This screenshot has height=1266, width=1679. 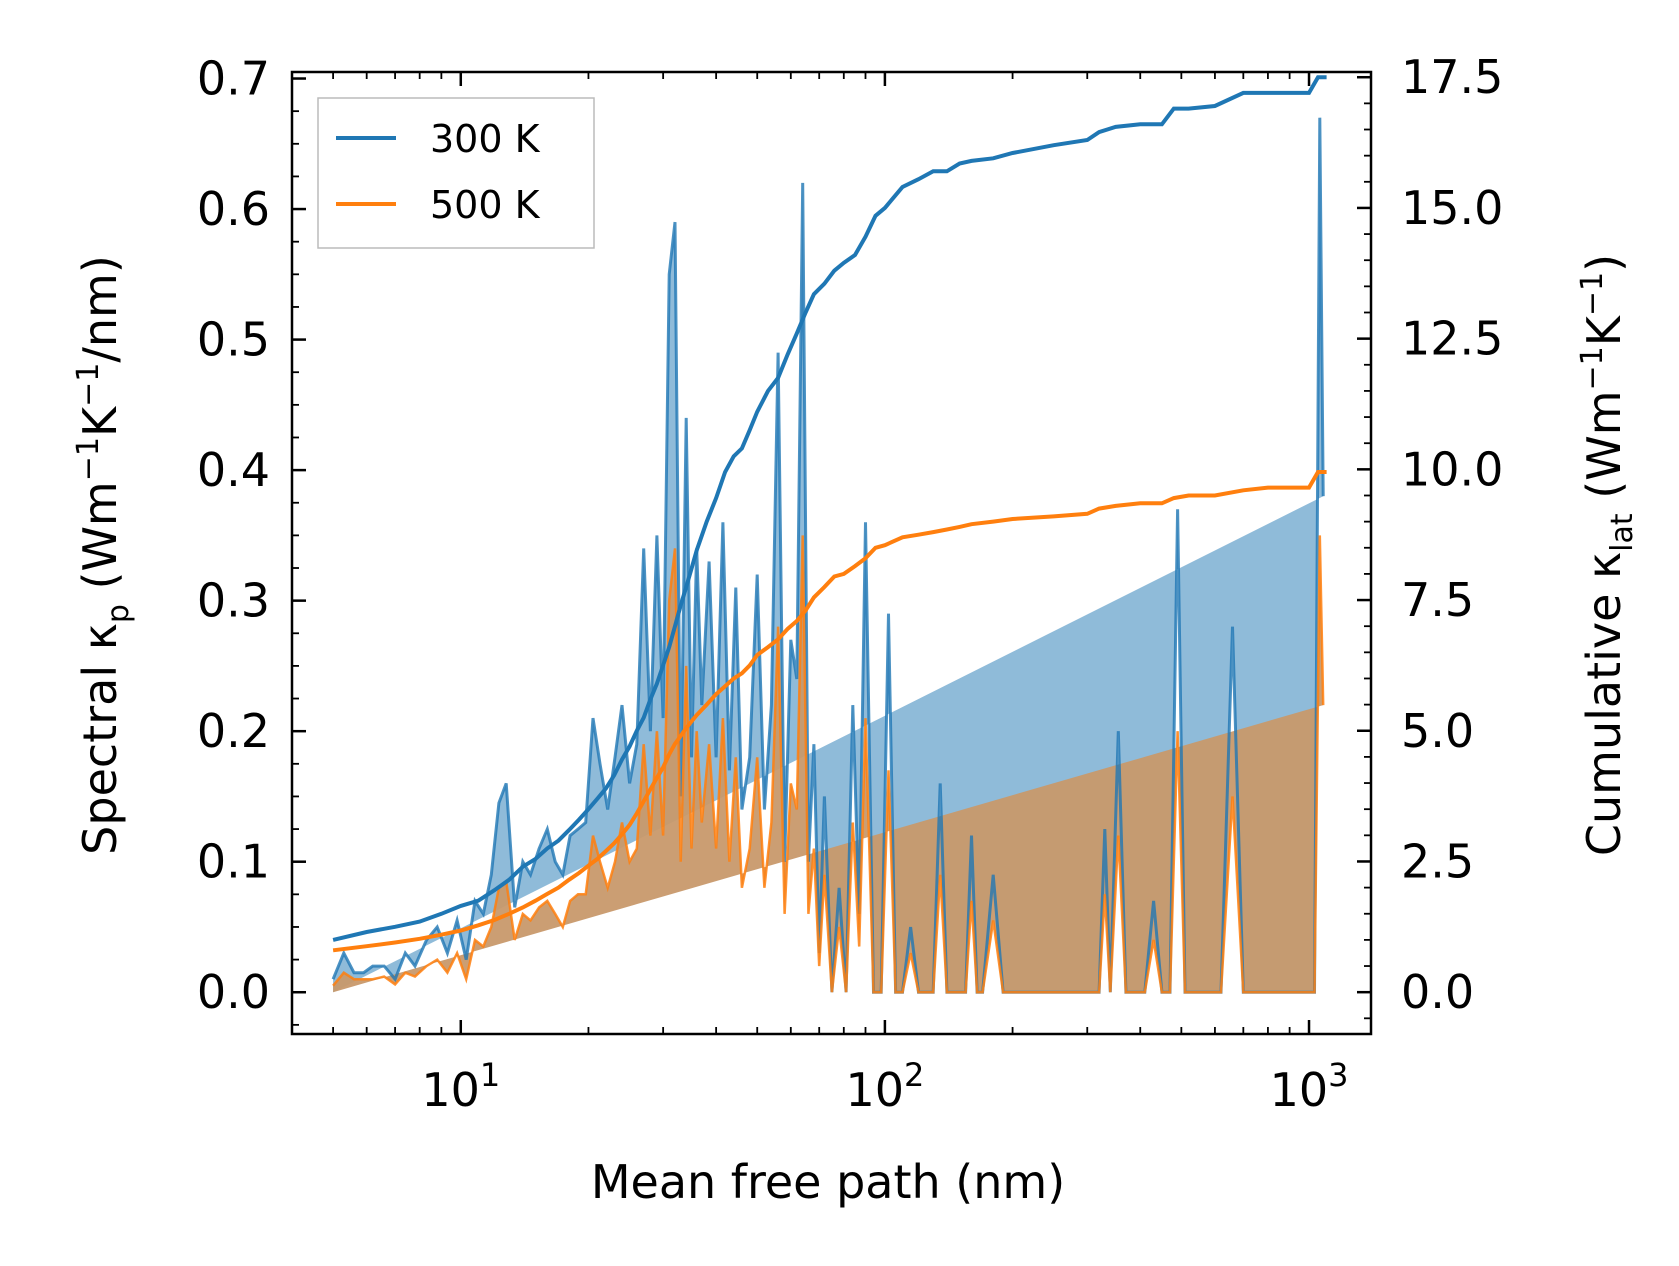 I want to click on legend-label-300k: 300 K, so click(x=485, y=139).